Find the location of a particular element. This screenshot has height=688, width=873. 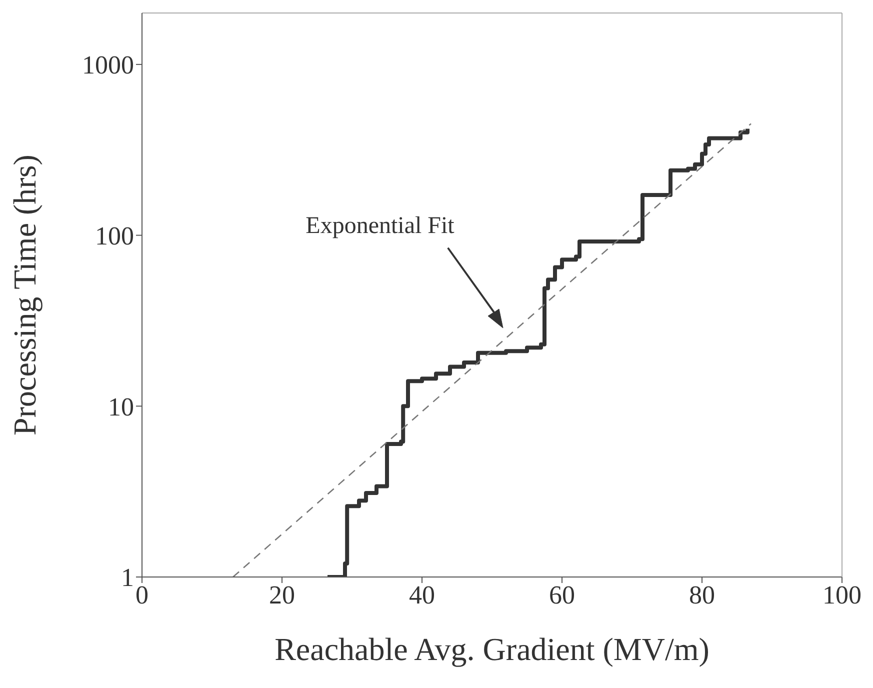

y-tick-label: 1 is located at coordinates (127, 577).